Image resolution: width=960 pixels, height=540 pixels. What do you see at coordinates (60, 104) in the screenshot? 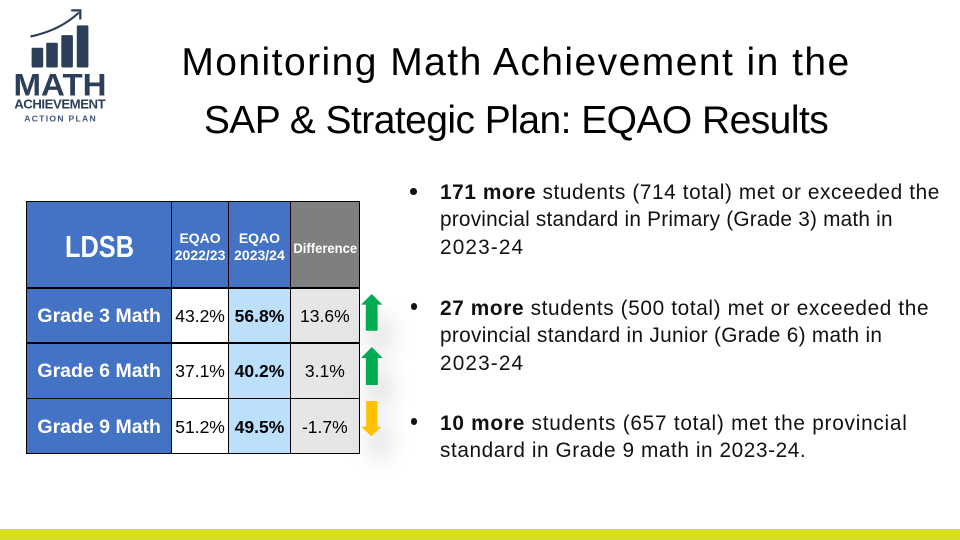
I see `svg-text: ACHIEVEMENT` at bounding box center [60, 104].